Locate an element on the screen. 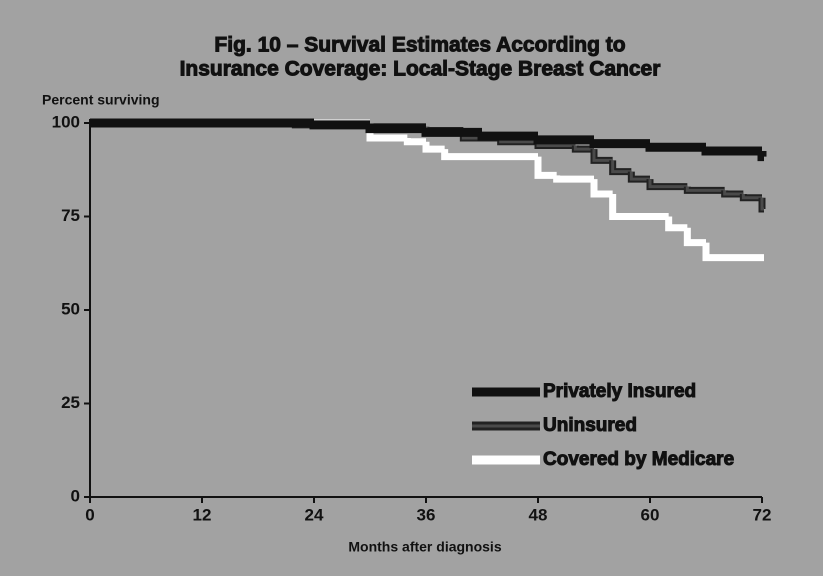 The height and width of the screenshot is (576, 823). x-tick-label: 60 is located at coordinates (650, 514).